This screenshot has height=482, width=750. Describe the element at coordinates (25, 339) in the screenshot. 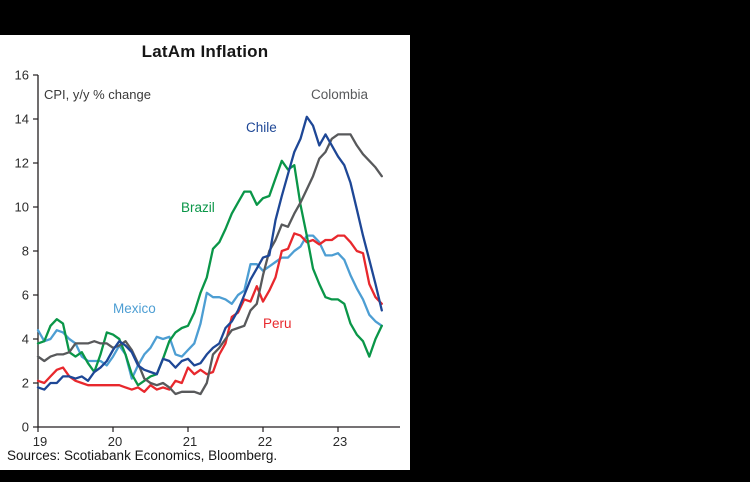

I see `y-tick-label: 4` at that location.